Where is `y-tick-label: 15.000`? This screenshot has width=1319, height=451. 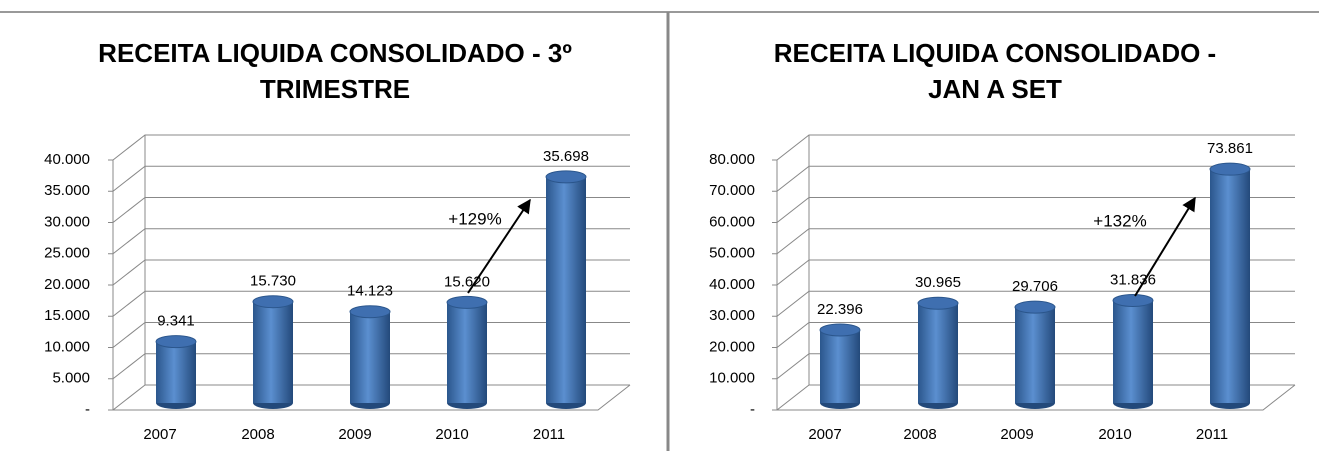
y-tick-label: 15.000 is located at coordinates (67, 315).